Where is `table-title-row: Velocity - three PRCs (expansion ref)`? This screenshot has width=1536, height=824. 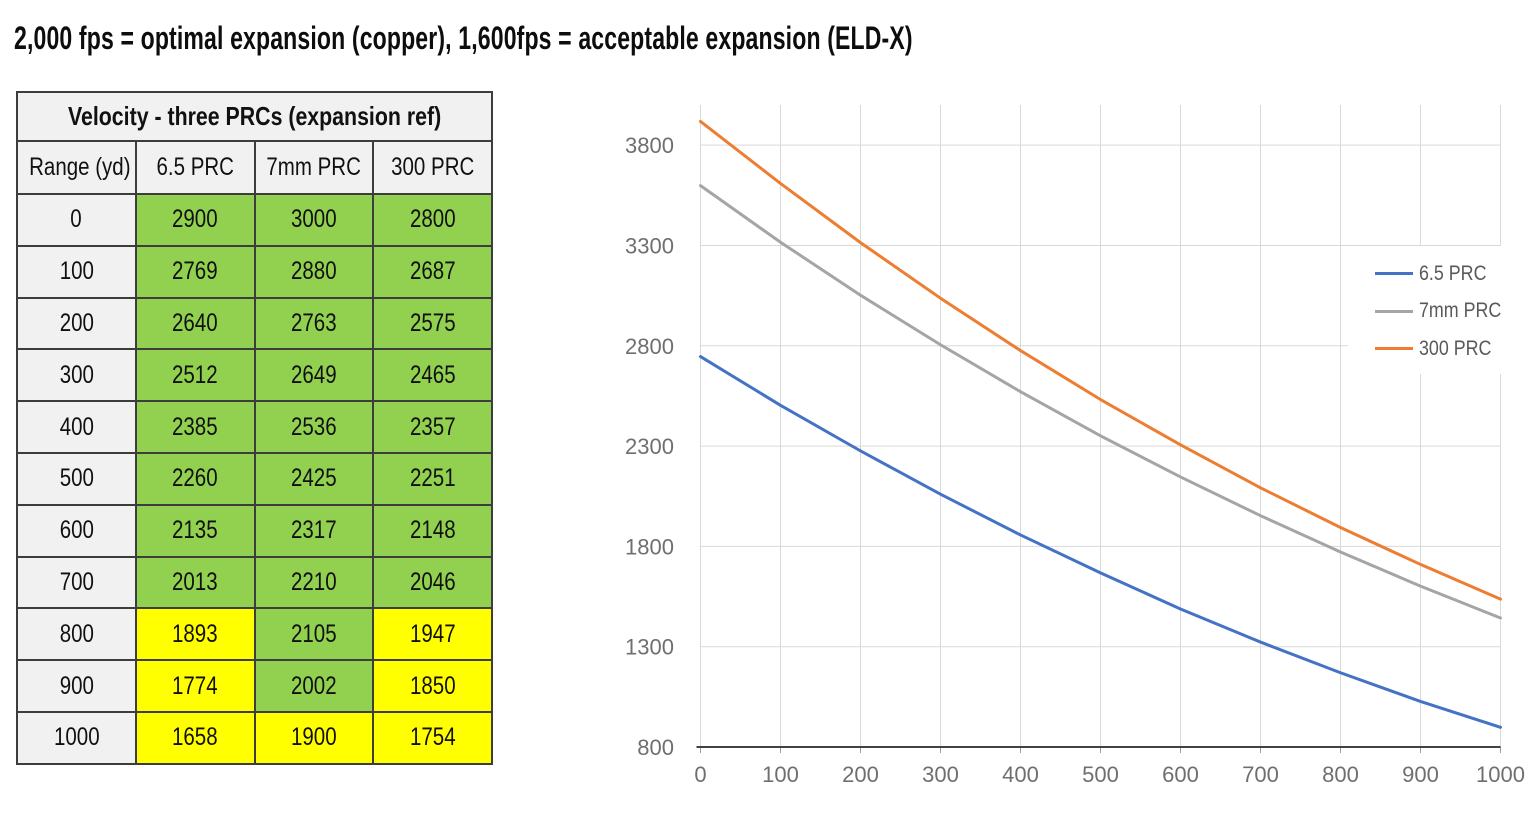 table-title-row: Velocity - three PRCs (expansion ref) is located at coordinates (254, 116).